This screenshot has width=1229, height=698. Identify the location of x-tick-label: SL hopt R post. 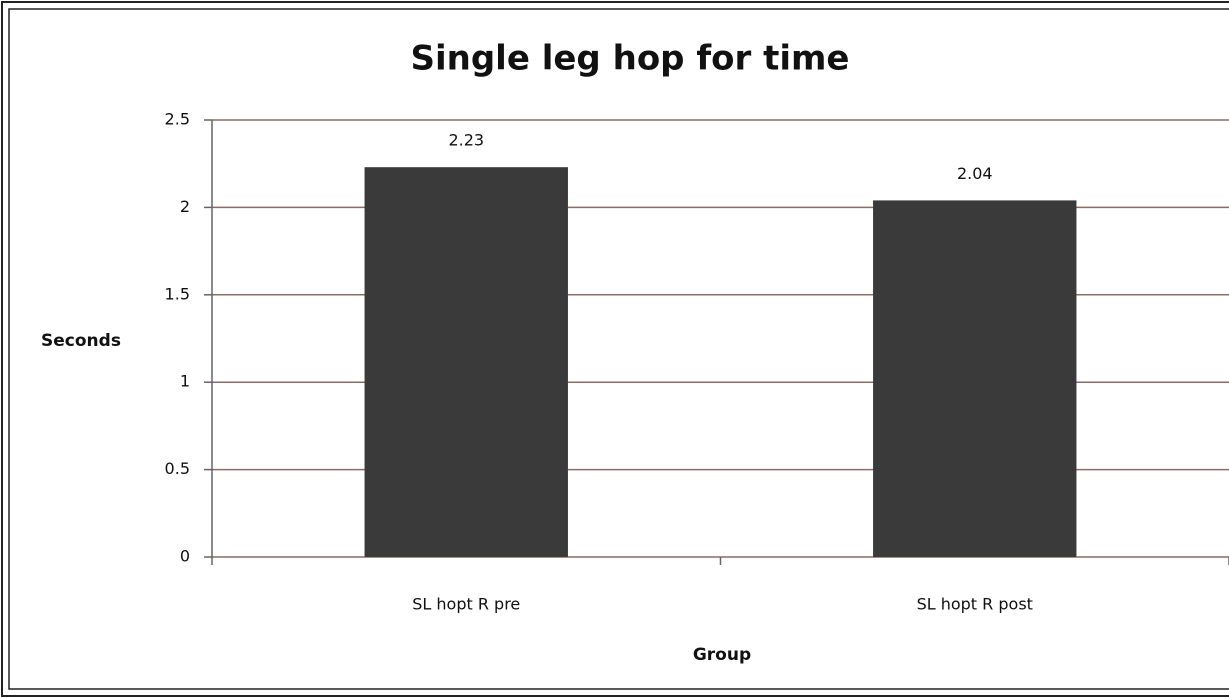
(975, 604).